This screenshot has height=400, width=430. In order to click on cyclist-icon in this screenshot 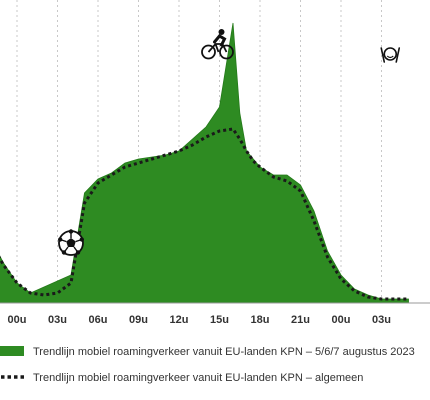, I will do `click(217, 44)`.